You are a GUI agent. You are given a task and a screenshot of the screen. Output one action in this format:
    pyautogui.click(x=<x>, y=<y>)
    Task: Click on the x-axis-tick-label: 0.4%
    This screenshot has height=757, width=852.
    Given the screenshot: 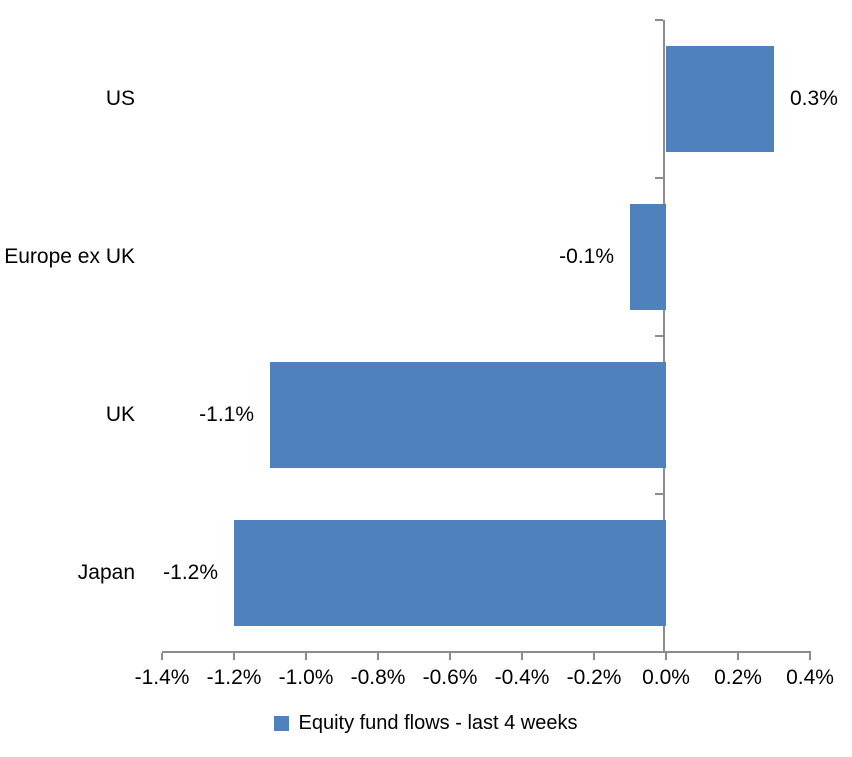 What is the action you would take?
    pyautogui.click(x=810, y=677)
    